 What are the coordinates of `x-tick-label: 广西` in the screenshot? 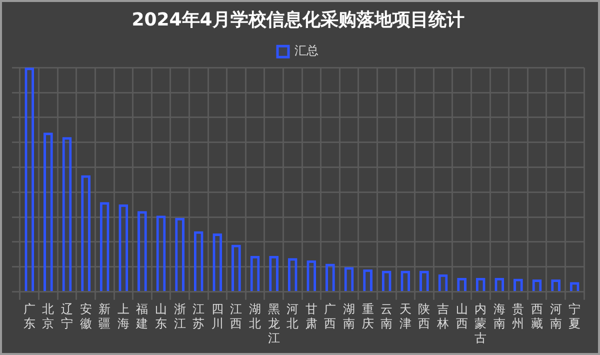 It's located at (330, 316).